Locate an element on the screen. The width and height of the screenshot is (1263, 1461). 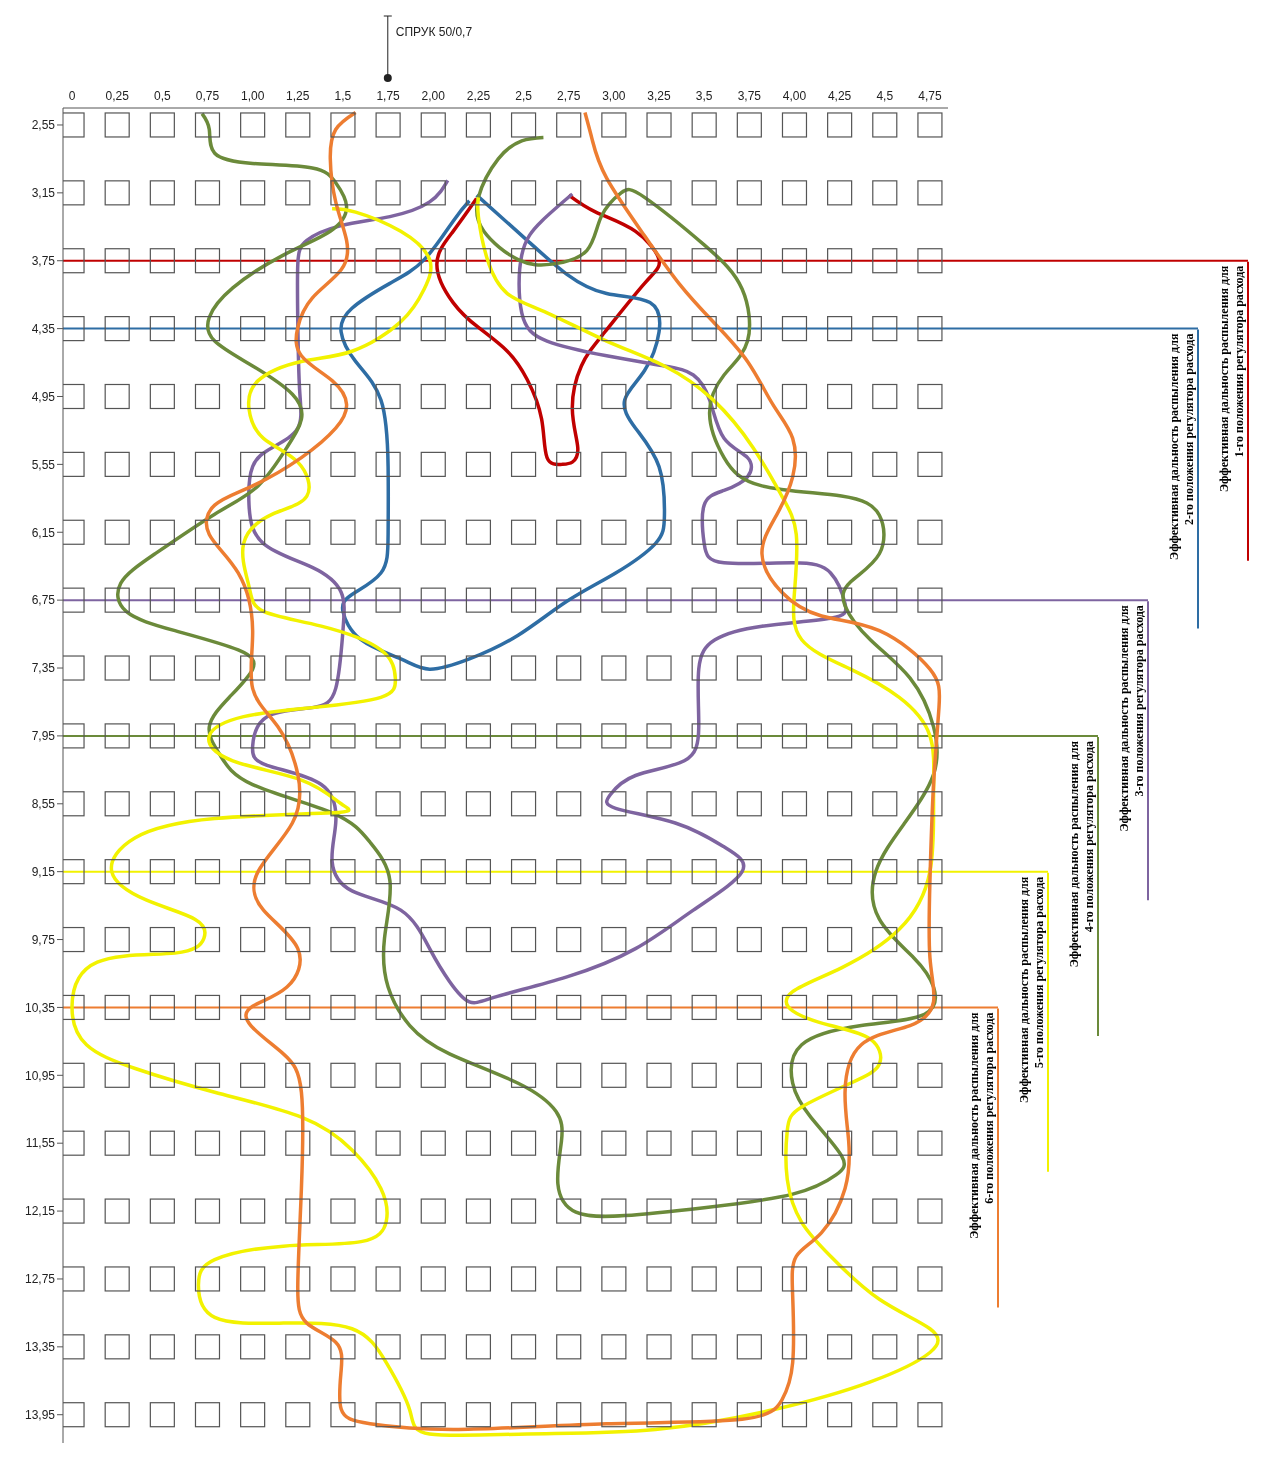
ref-line-label: Эффективная дальность распыления для 5-го положения регулятора расхода is located at coordinates (1031, 990).